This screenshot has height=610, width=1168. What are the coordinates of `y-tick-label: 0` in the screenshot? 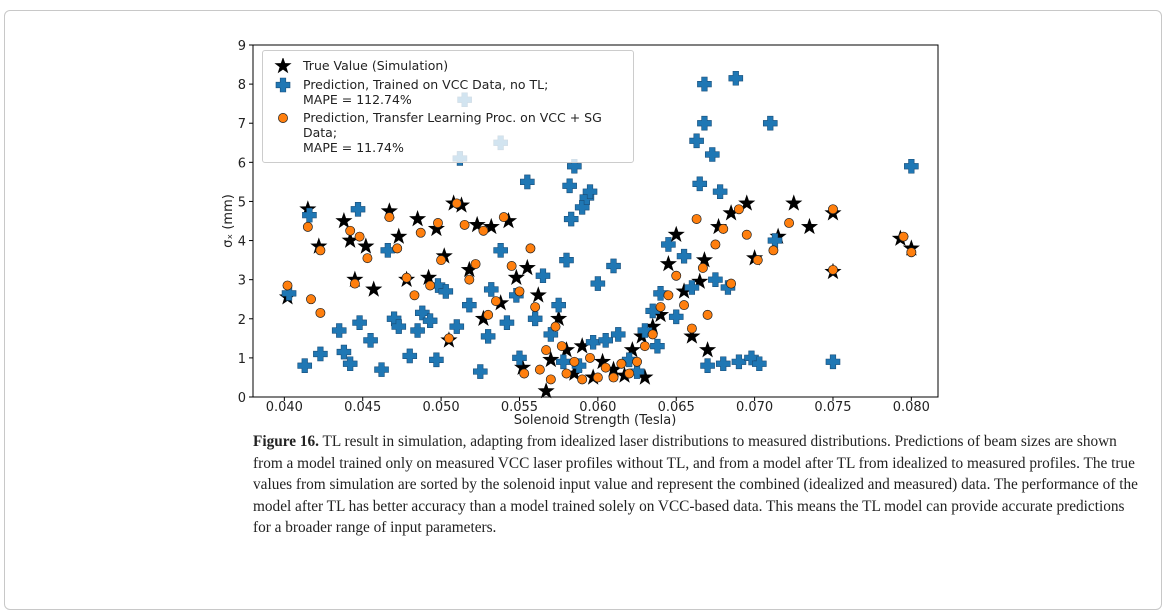 It's located at (242, 398).